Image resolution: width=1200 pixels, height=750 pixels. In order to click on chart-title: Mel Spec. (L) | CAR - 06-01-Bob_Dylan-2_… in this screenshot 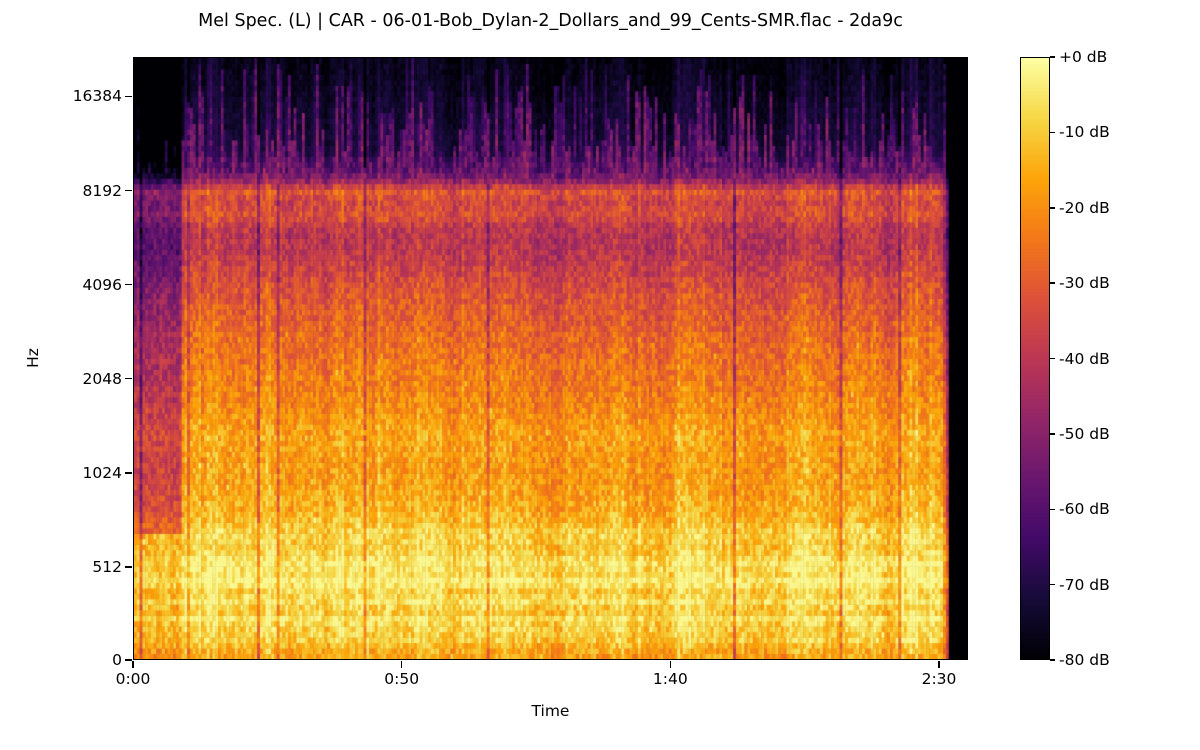, I will do `click(550, 21)`.